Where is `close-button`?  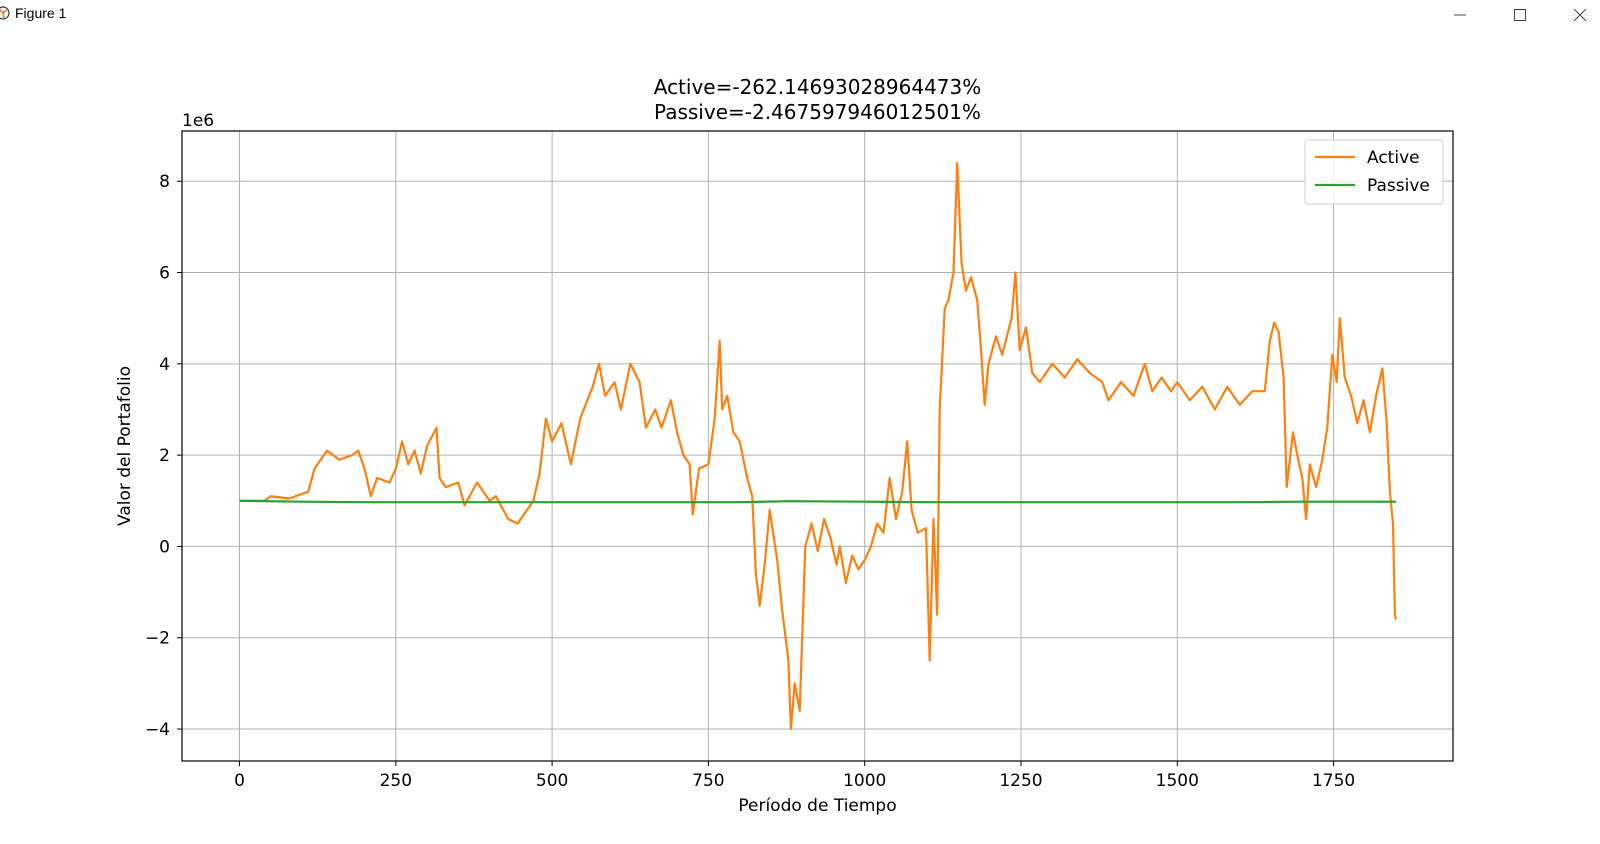
close-button is located at coordinates (1575, 15).